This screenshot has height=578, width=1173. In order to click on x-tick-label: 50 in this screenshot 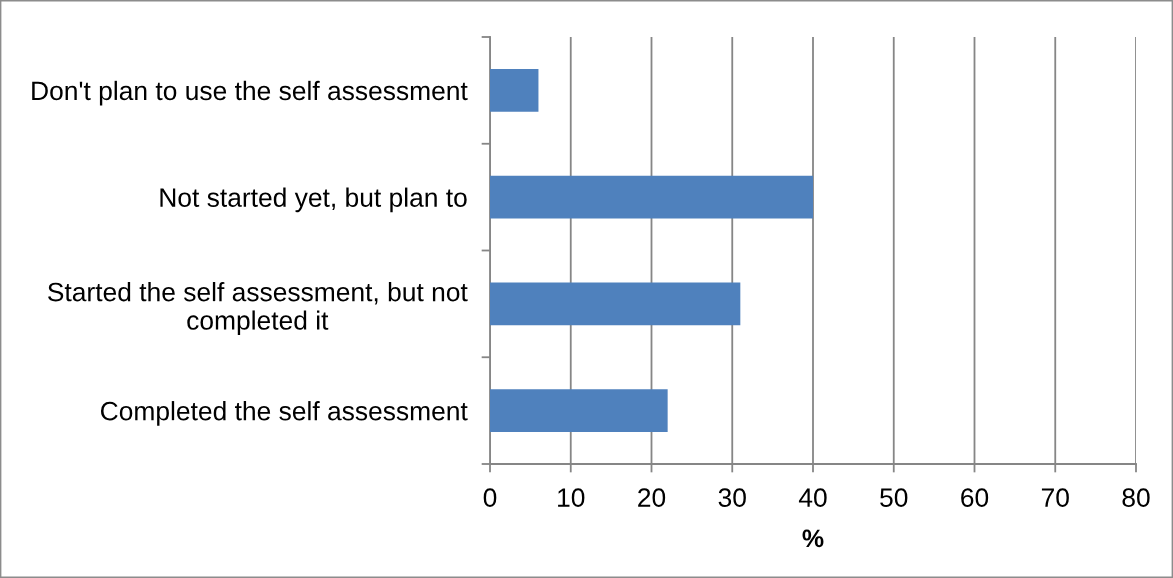, I will do `click(894, 497)`.